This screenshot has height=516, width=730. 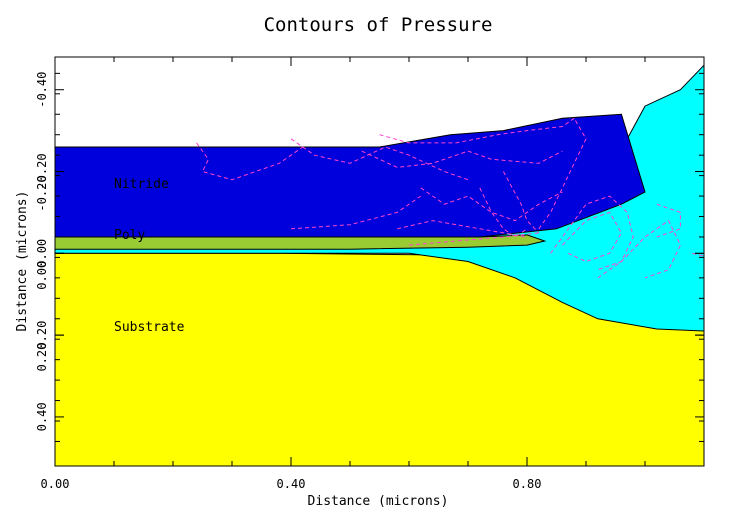 What do you see at coordinates (129, 235) in the screenshot?
I see `region-label-poly: Poly` at bounding box center [129, 235].